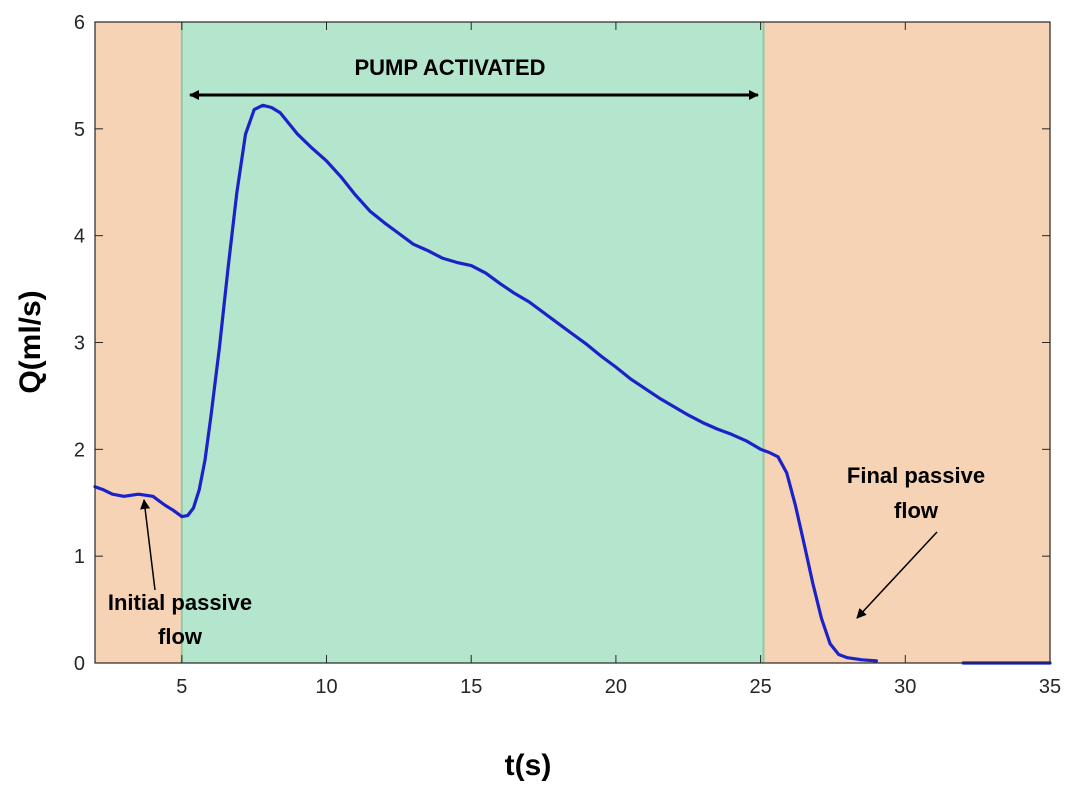  I want to click on y-tick-label: 6, so click(79, 23).